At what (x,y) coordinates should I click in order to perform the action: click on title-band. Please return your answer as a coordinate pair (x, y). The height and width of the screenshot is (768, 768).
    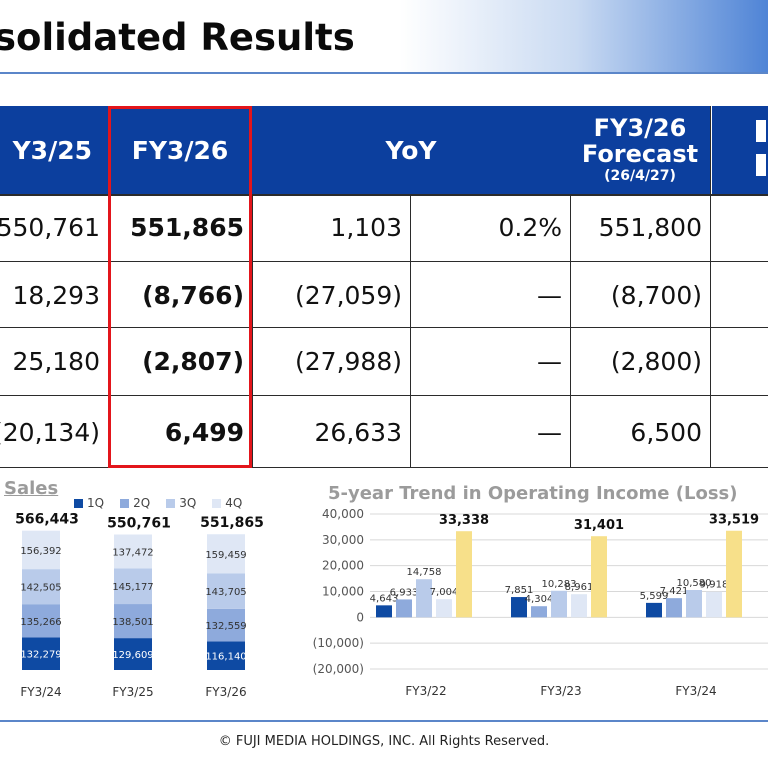
    Looking at the image, I should click on (384, 37).